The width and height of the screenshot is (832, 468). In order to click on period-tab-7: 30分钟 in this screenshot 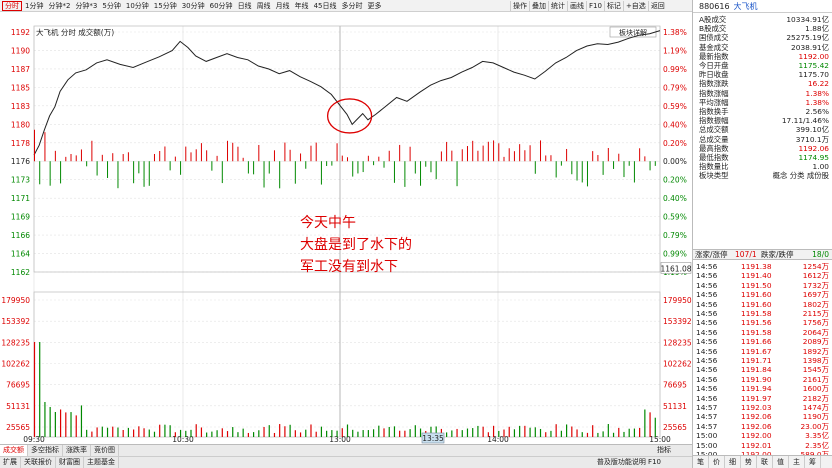, I will do `click(193, 6)`.